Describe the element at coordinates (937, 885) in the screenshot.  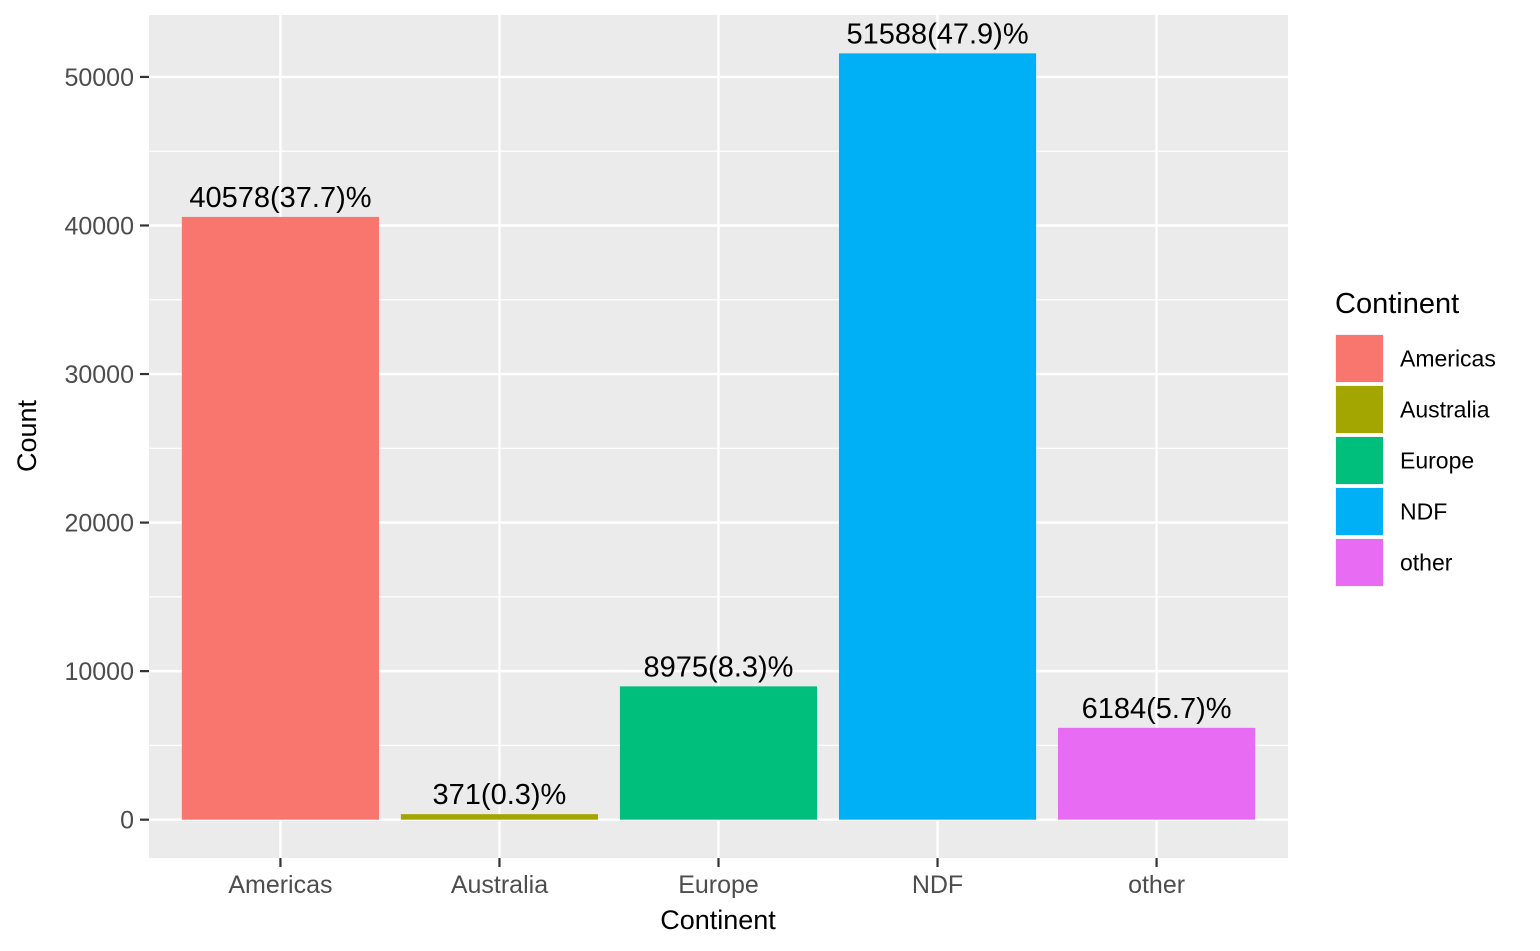
I see `x-tick-label-ndf: NDF` at that location.